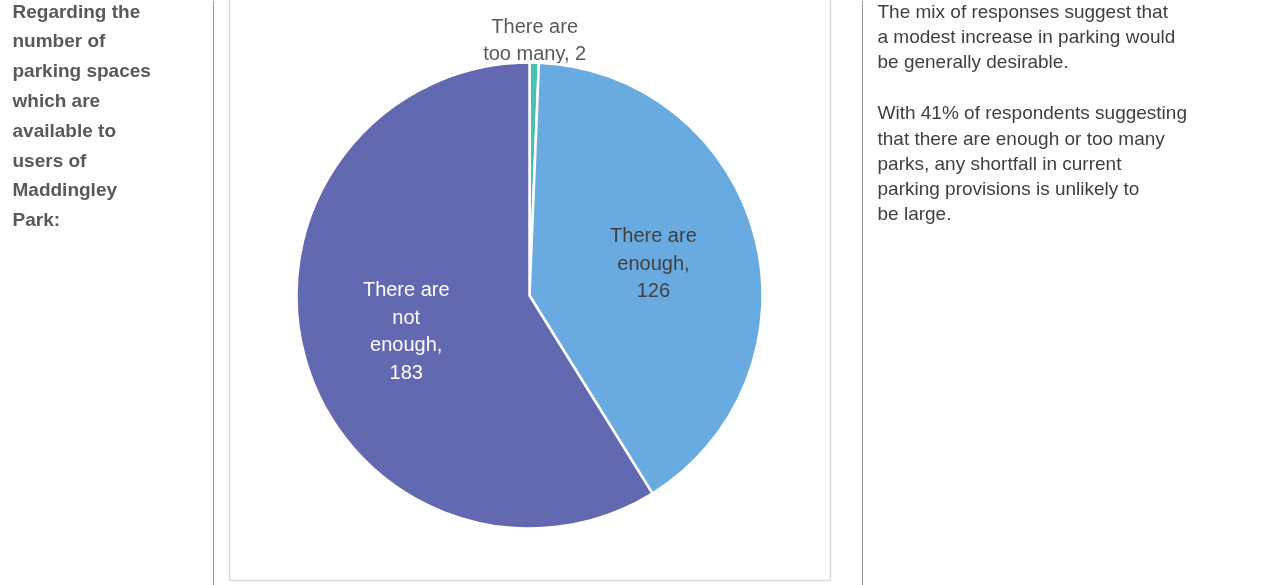 Image resolution: width=1262 pixels, height=585 pixels. What do you see at coordinates (653, 263) in the screenshot?
I see `data-label: There are enough, 126` at bounding box center [653, 263].